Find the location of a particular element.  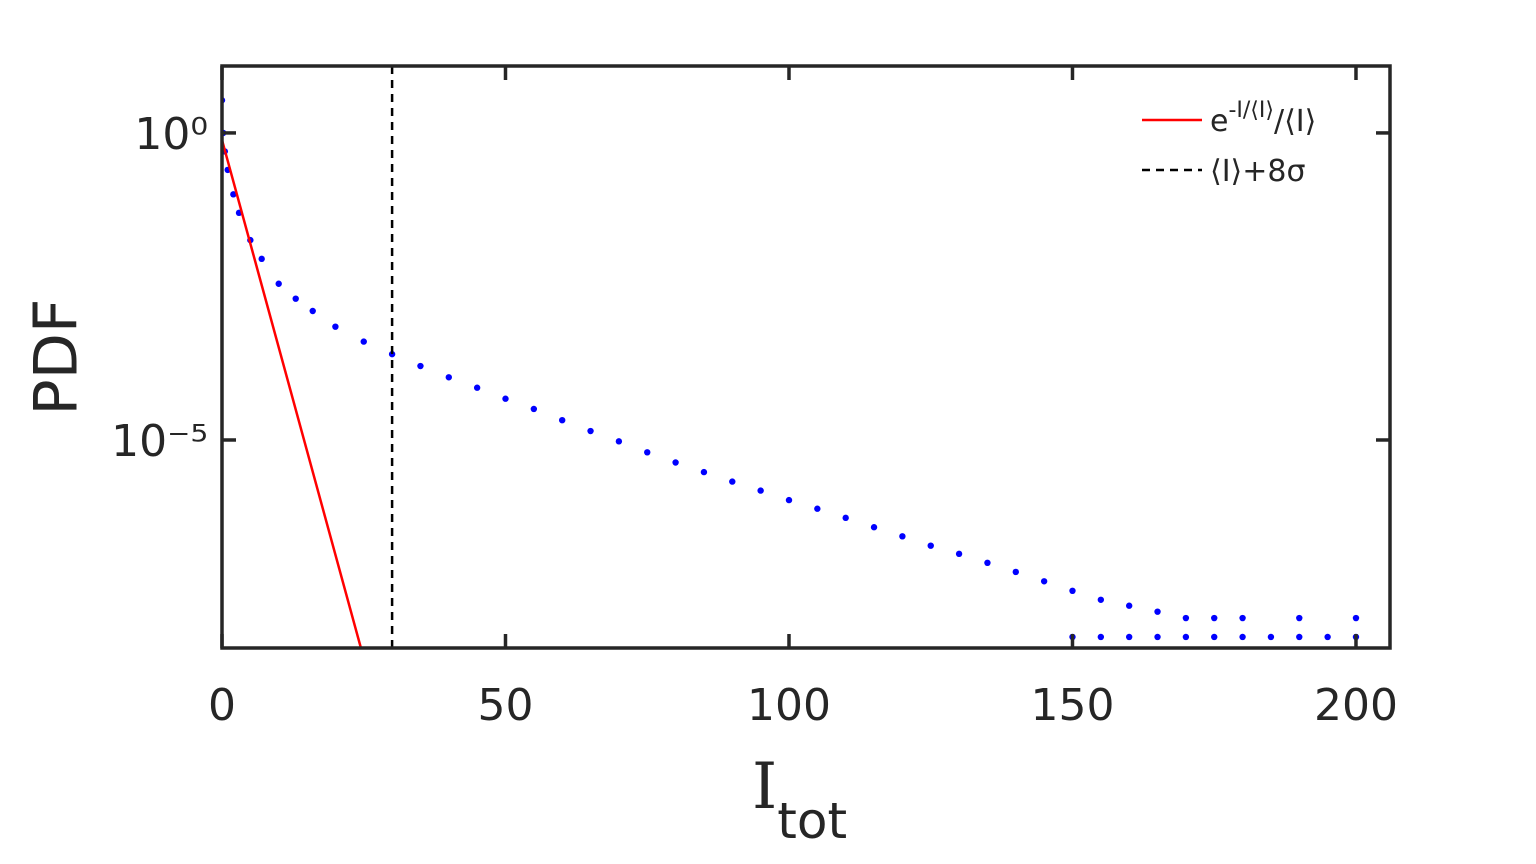

legend-label: ⟨I⟩+8σ is located at coordinates (1258, 171).